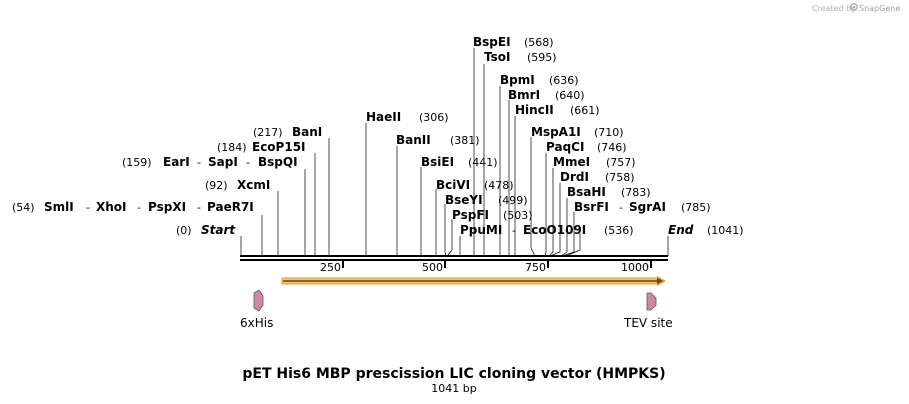 The width and height of the screenshot is (909, 404). Describe the element at coordinates (279, 147) in the screenshot. I see `enzyme-label: EcoP15I` at that location.